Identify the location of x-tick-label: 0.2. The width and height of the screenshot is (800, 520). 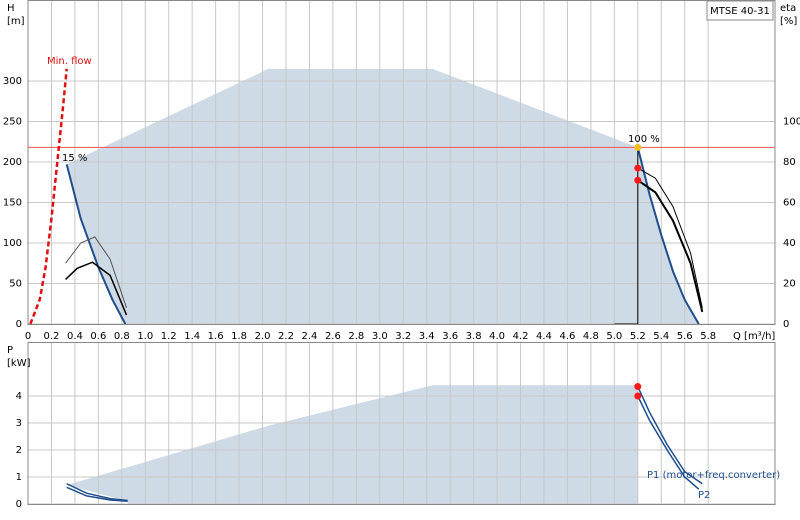
(52, 336).